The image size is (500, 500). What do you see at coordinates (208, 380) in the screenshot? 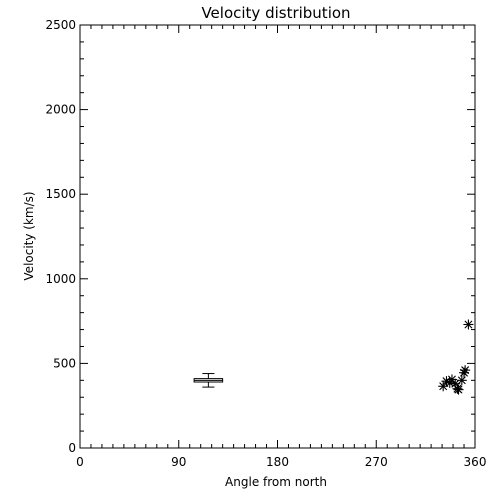
I see `box-plot` at bounding box center [208, 380].